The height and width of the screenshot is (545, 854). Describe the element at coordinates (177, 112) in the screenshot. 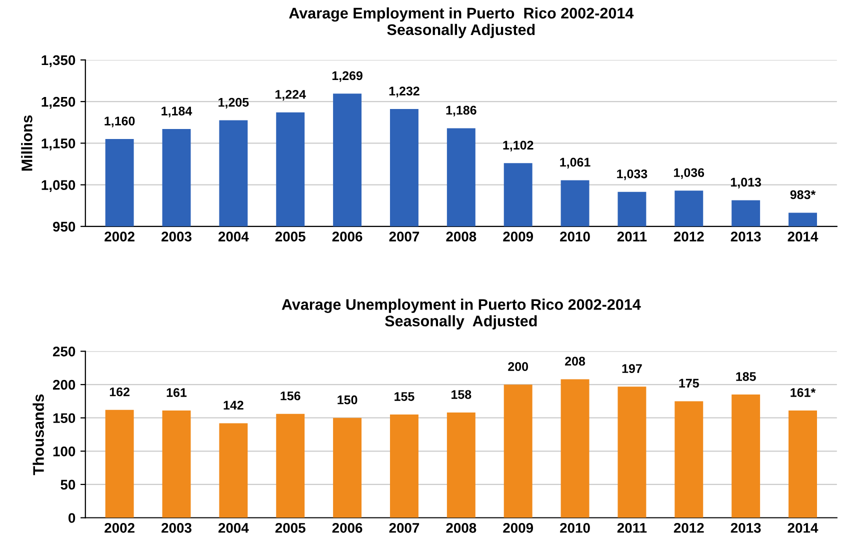

I see `data-label: 1,184` at that location.